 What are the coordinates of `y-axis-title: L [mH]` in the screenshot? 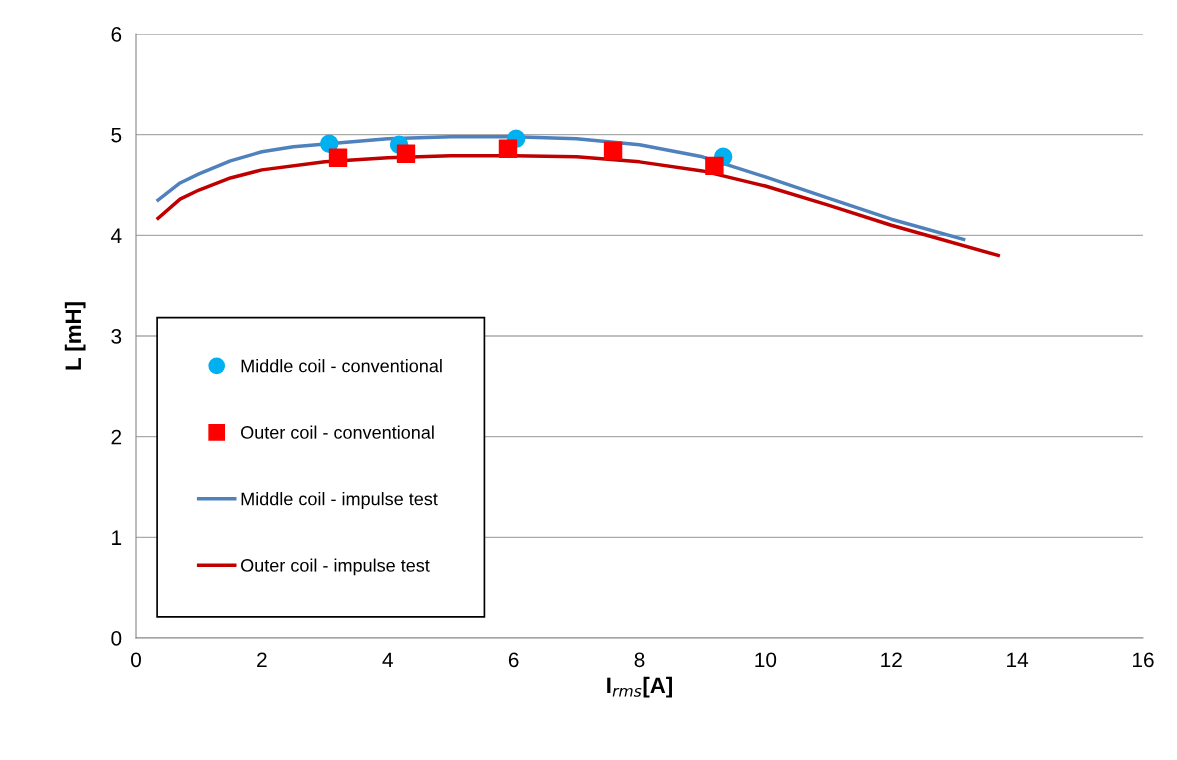 It's located at (75, 336).